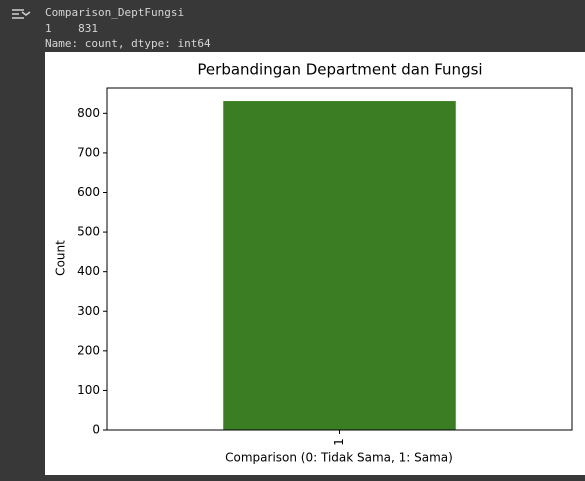 The width and height of the screenshot is (585, 481). What do you see at coordinates (61, 258) in the screenshot?
I see `y-axis-label: Count` at bounding box center [61, 258].